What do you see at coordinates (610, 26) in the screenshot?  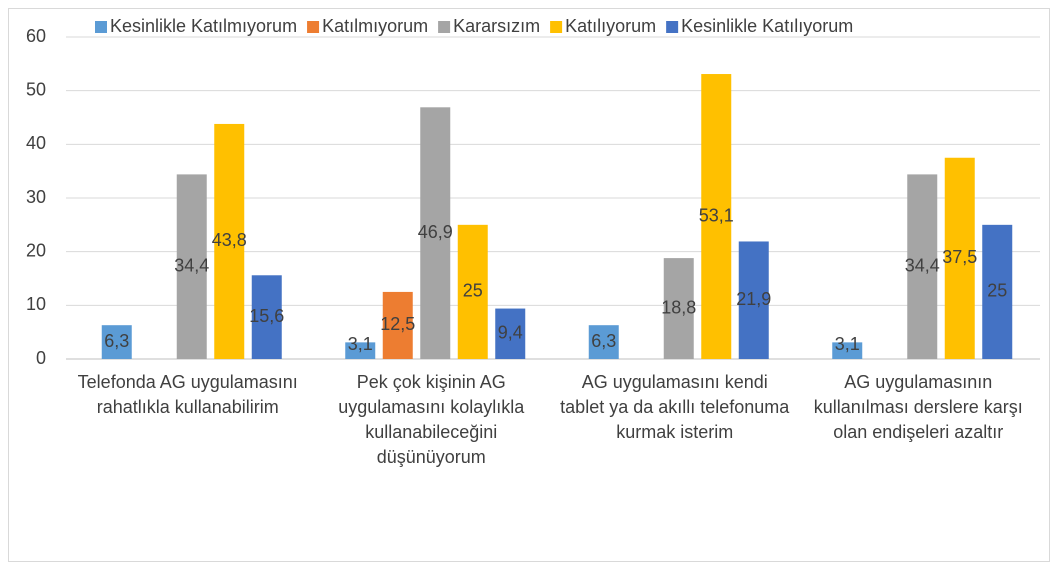 I see `legend-label: Katılıyorum` at bounding box center [610, 26].